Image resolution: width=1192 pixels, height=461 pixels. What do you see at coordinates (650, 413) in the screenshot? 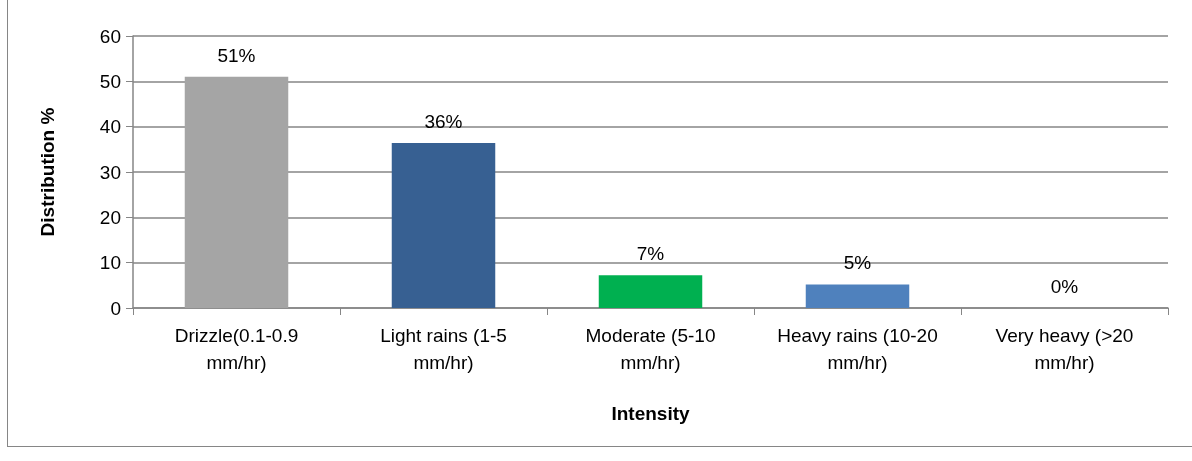
I see `x-axis-title: Intensity` at bounding box center [650, 413].